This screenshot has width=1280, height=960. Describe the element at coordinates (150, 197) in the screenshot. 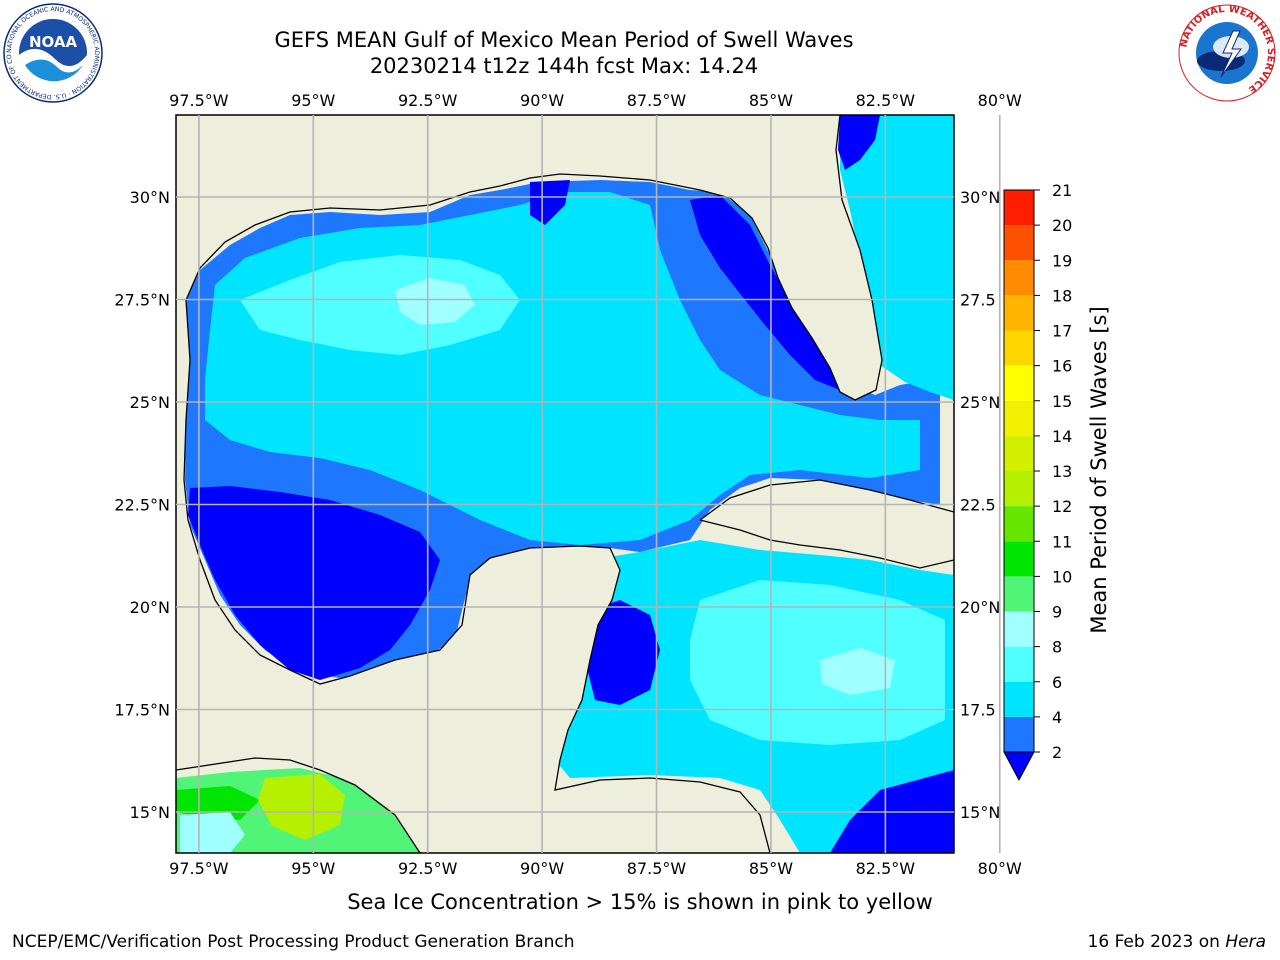

I see `y-tick-label-left: 30°N` at that location.